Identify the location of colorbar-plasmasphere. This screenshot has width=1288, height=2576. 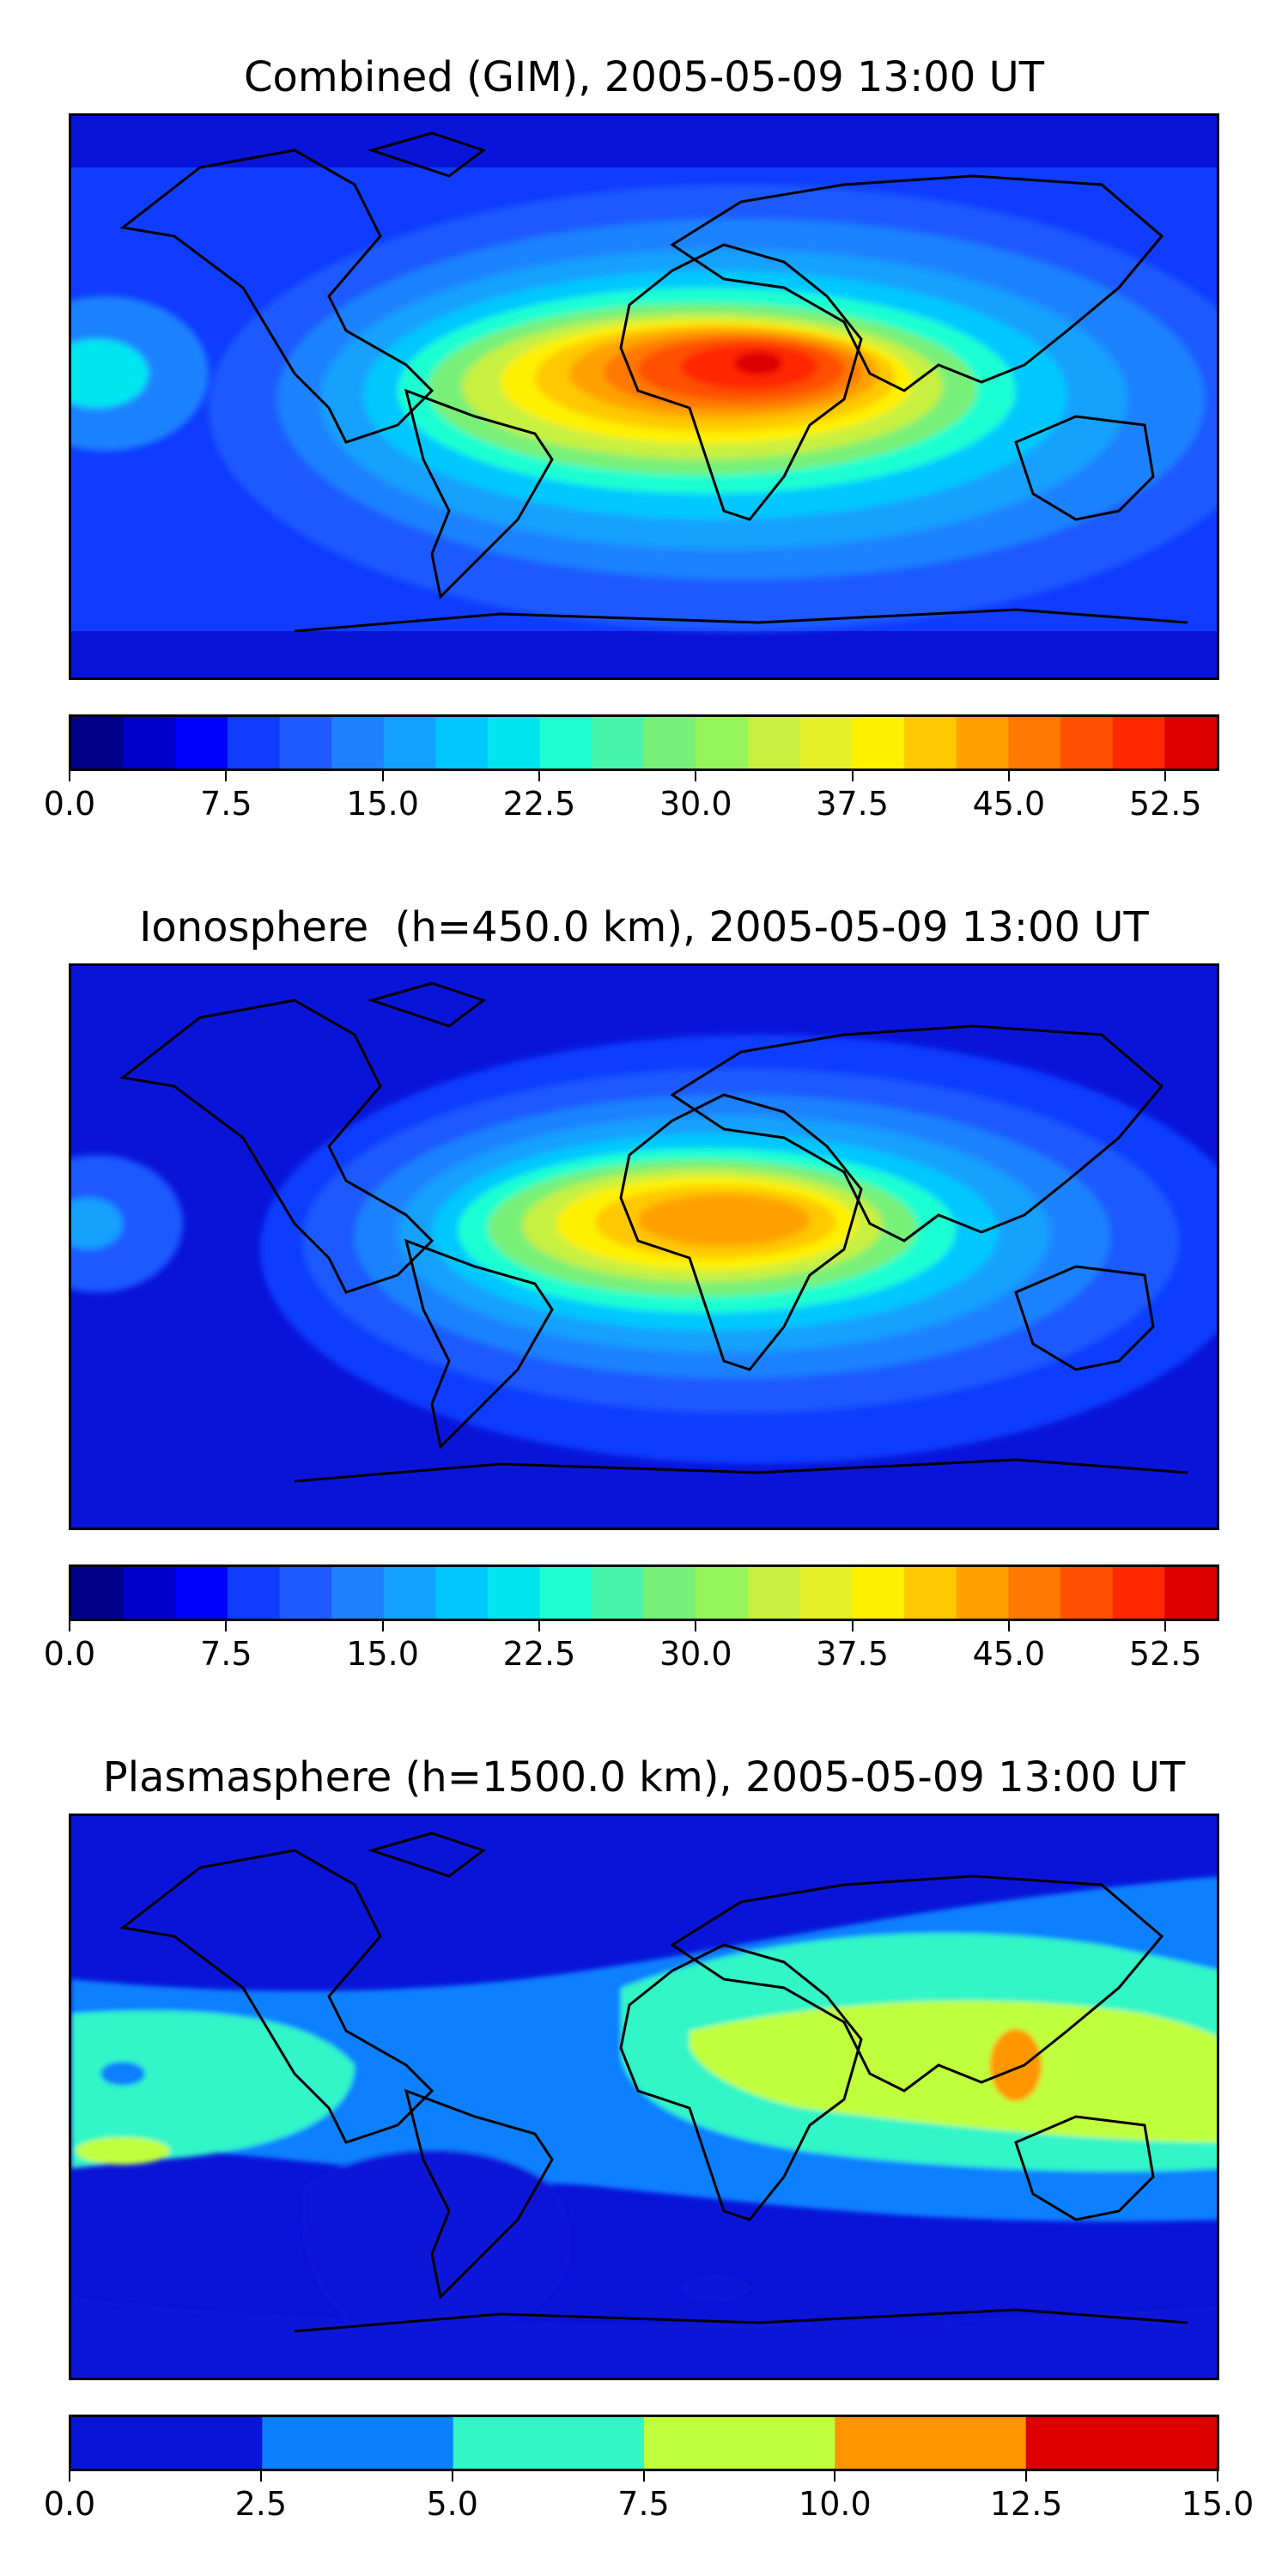
(644, 2443).